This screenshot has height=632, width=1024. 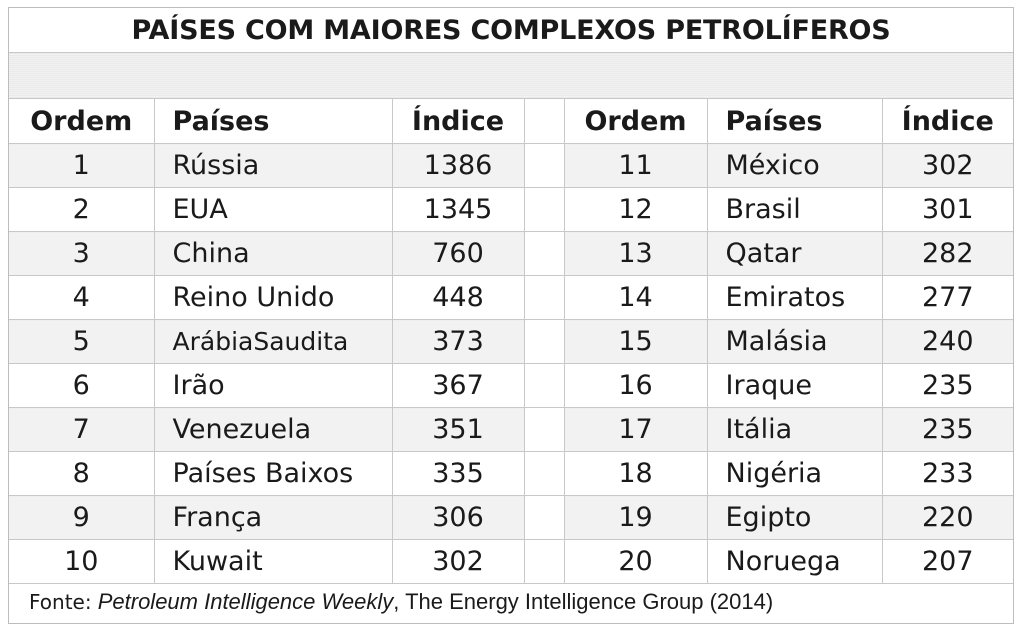 What do you see at coordinates (82, 253) in the screenshot?
I see `rank-cell: 3` at bounding box center [82, 253].